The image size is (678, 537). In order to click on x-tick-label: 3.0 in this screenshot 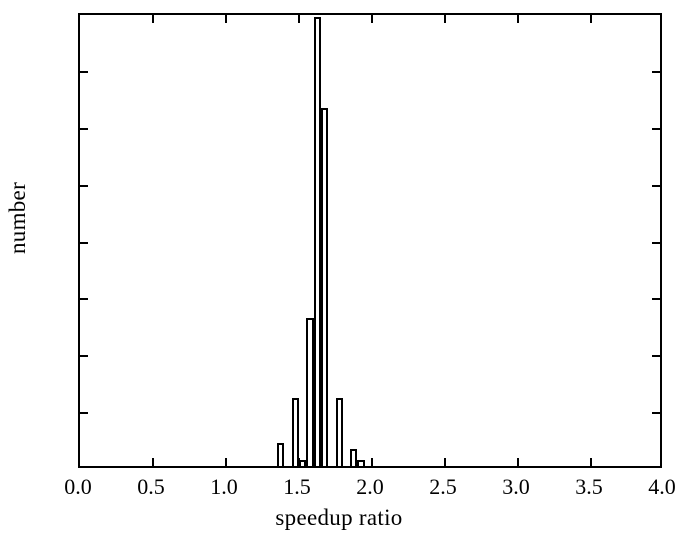, I will do `click(516, 486)`.